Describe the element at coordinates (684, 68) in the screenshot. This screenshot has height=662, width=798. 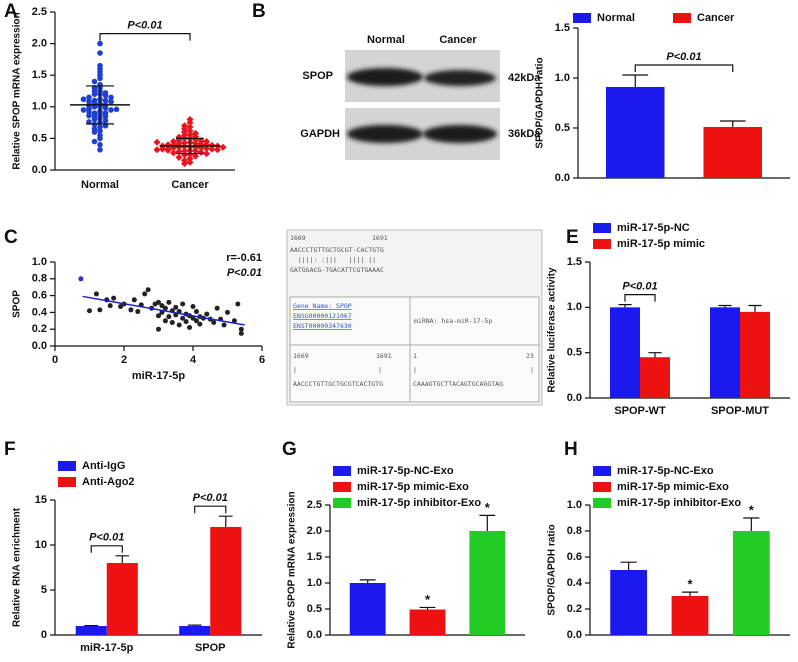
I see `significance-bracket` at that location.